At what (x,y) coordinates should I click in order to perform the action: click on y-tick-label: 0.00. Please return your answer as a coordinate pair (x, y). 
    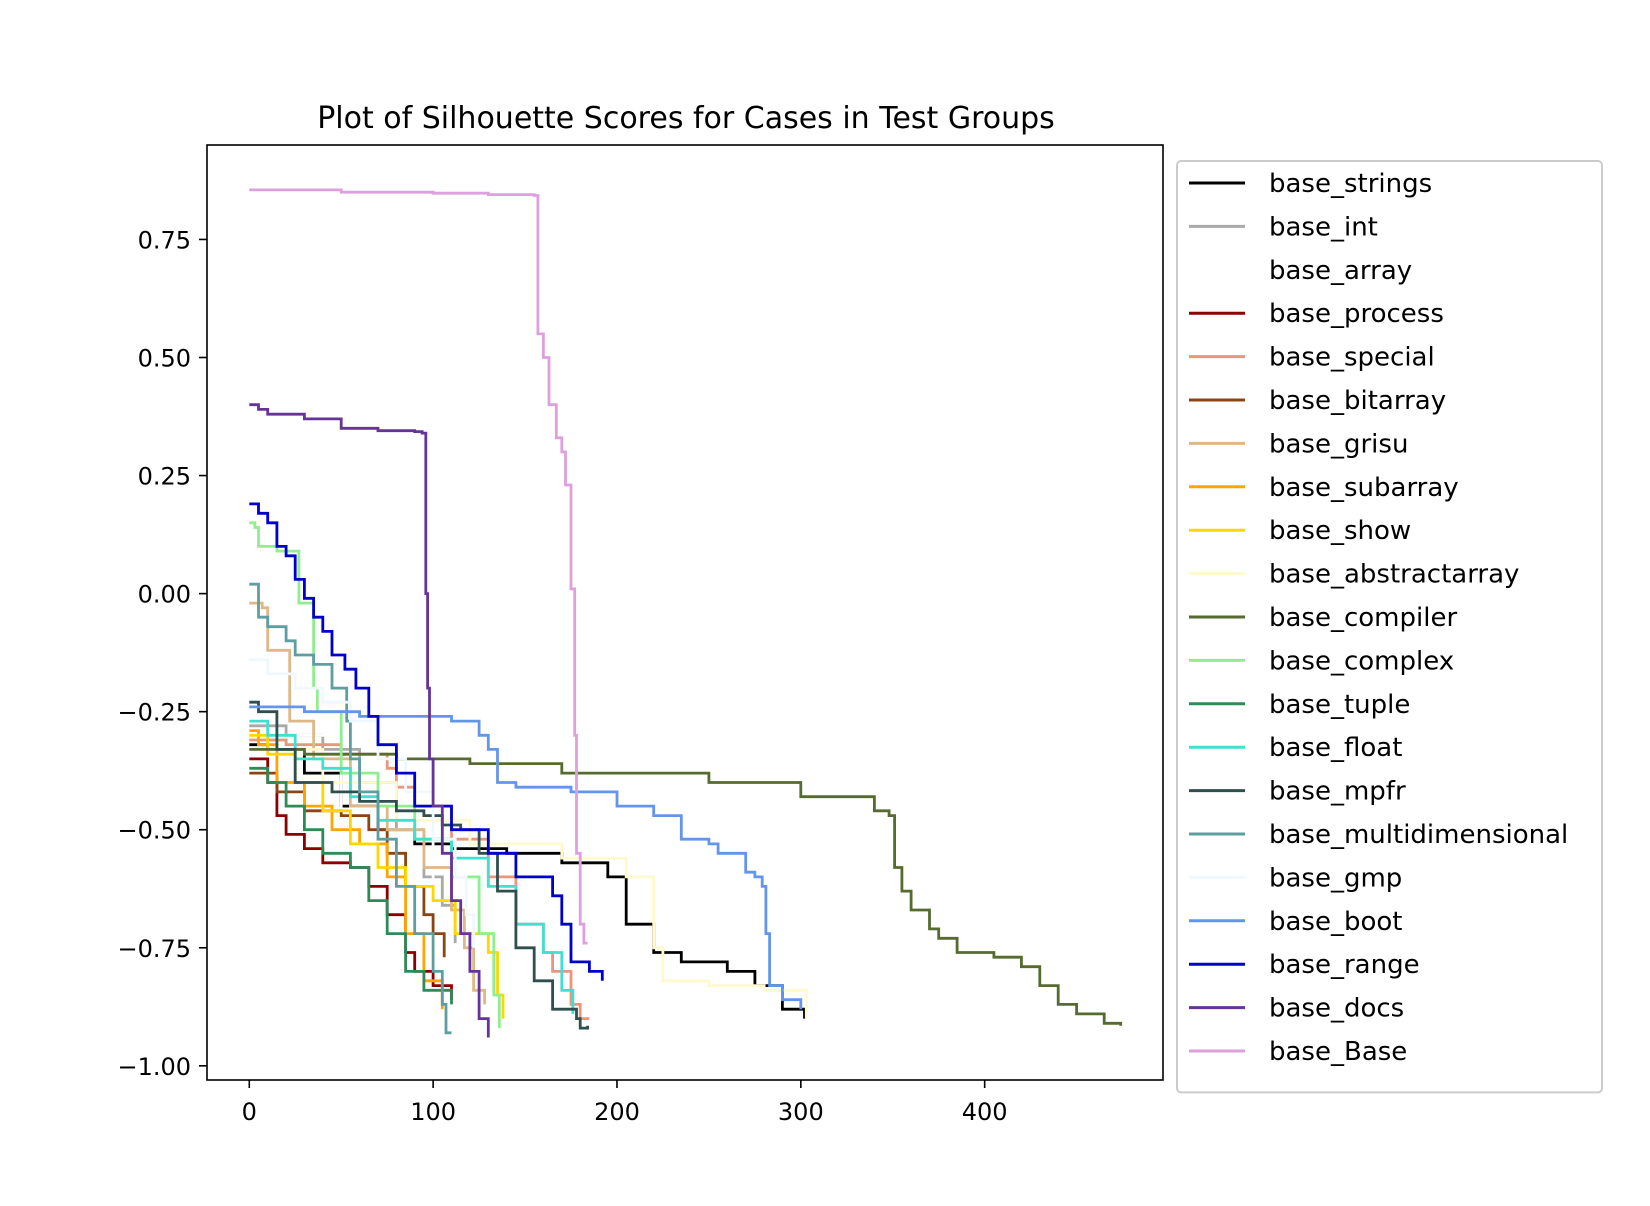
    Looking at the image, I should click on (164, 595).